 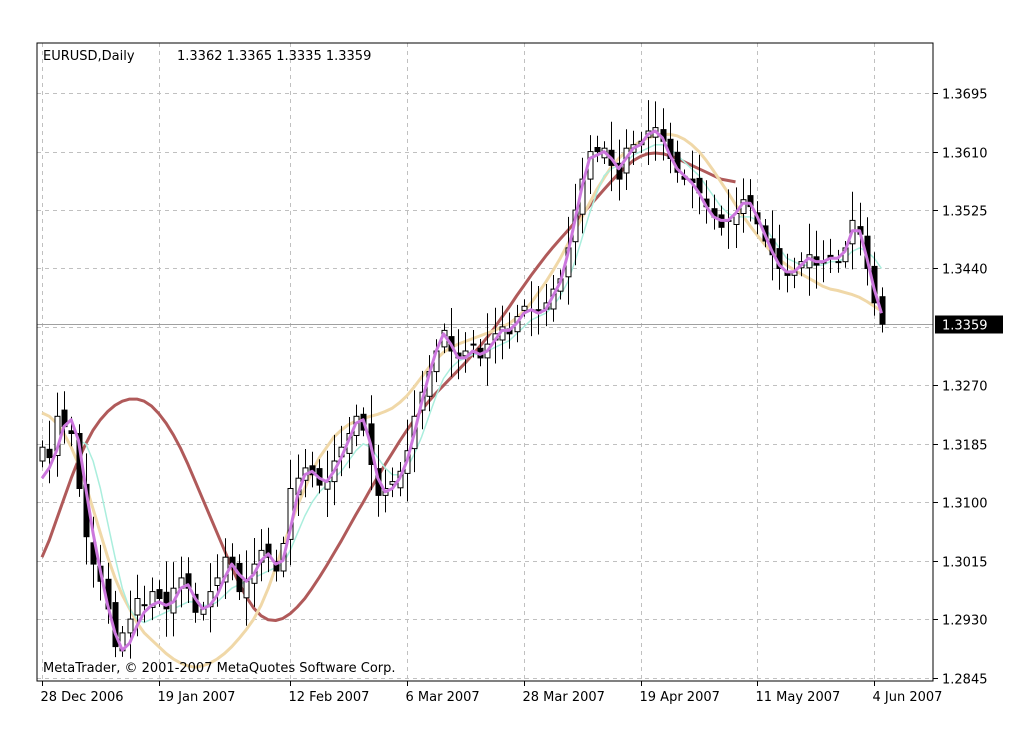 I want to click on x-tick-label: 6 Mar 2007, so click(x=443, y=697).